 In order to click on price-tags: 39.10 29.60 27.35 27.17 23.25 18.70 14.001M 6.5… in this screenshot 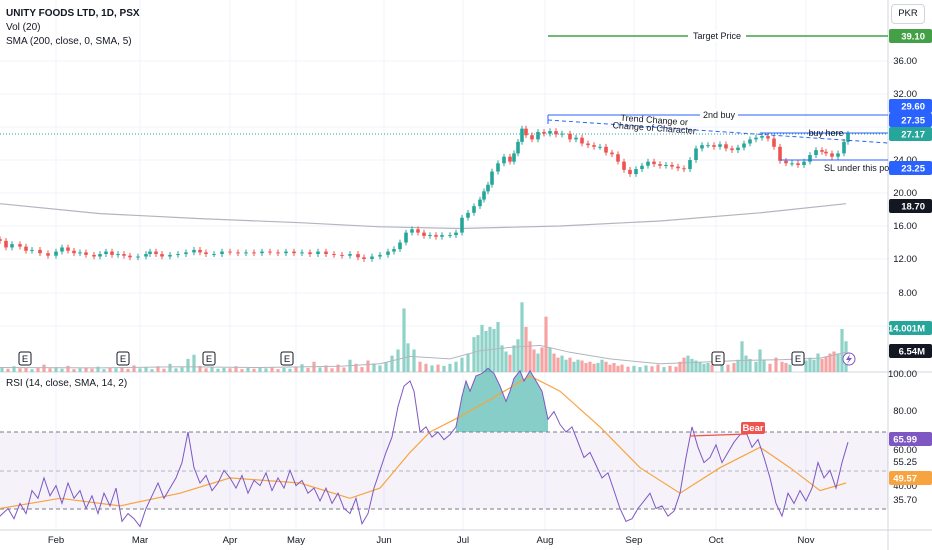, I will do `click(910, 257)`.